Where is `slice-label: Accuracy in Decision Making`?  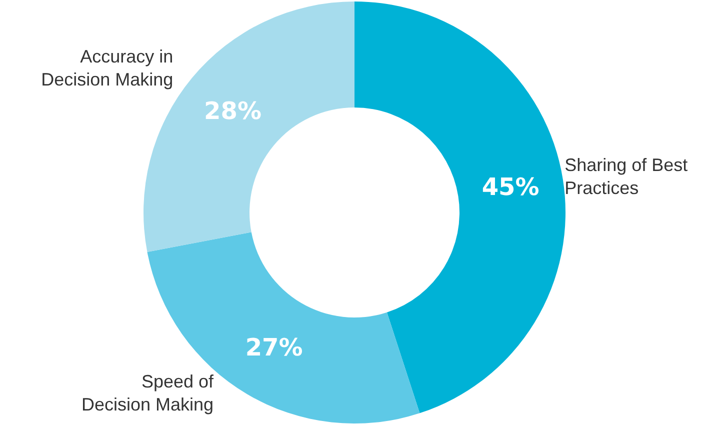 slice-label: Accuracy in Decision Making is located at coordinates (107, 68).